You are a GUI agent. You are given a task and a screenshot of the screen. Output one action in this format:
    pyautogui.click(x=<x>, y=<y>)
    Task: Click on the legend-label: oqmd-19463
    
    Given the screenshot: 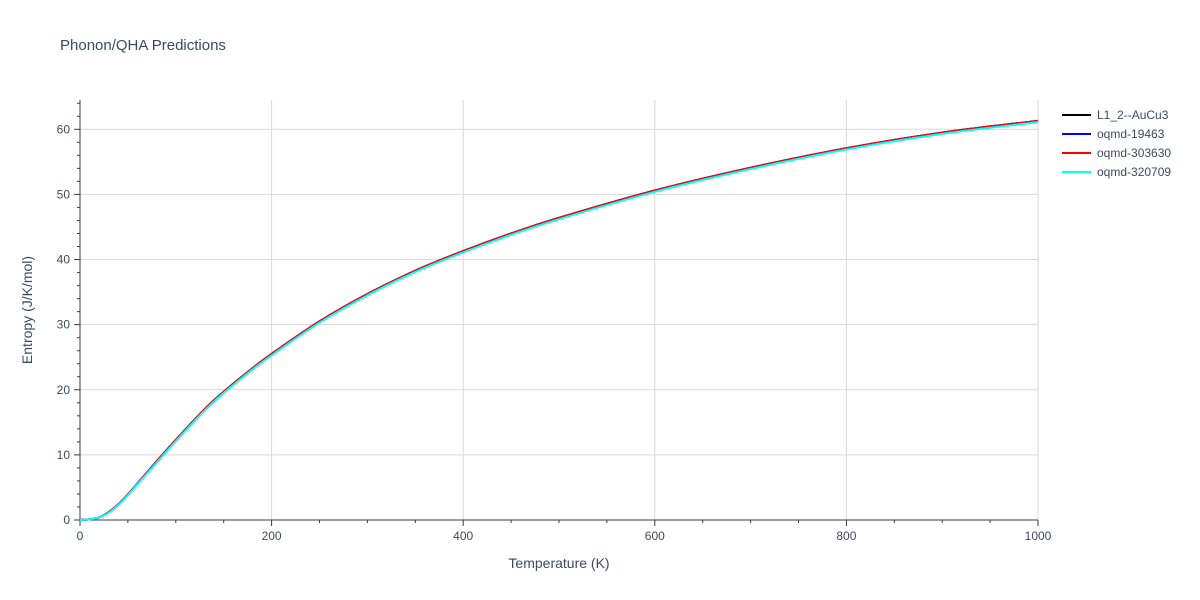 What is the action you would take?
    pyautogui.click(x=1131, y=134)
    